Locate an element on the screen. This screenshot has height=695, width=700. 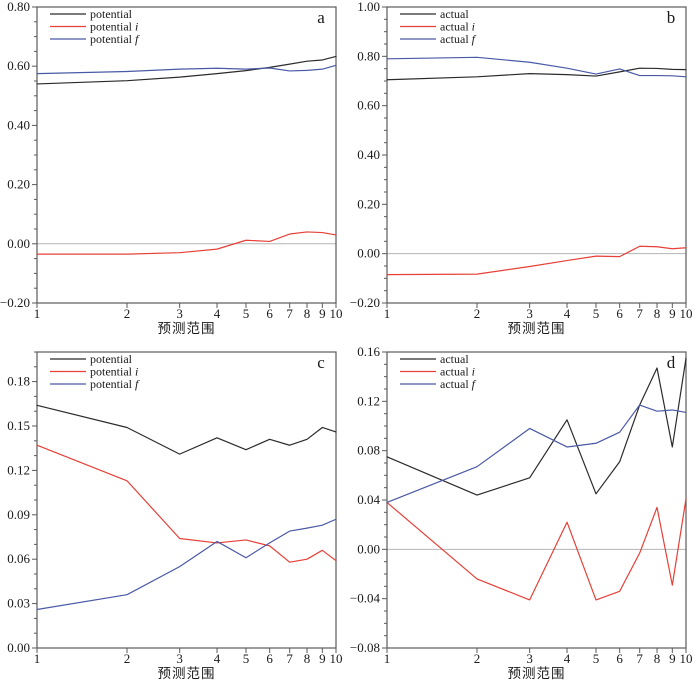
legend-label: actual f is located at coordinates (458, 384).